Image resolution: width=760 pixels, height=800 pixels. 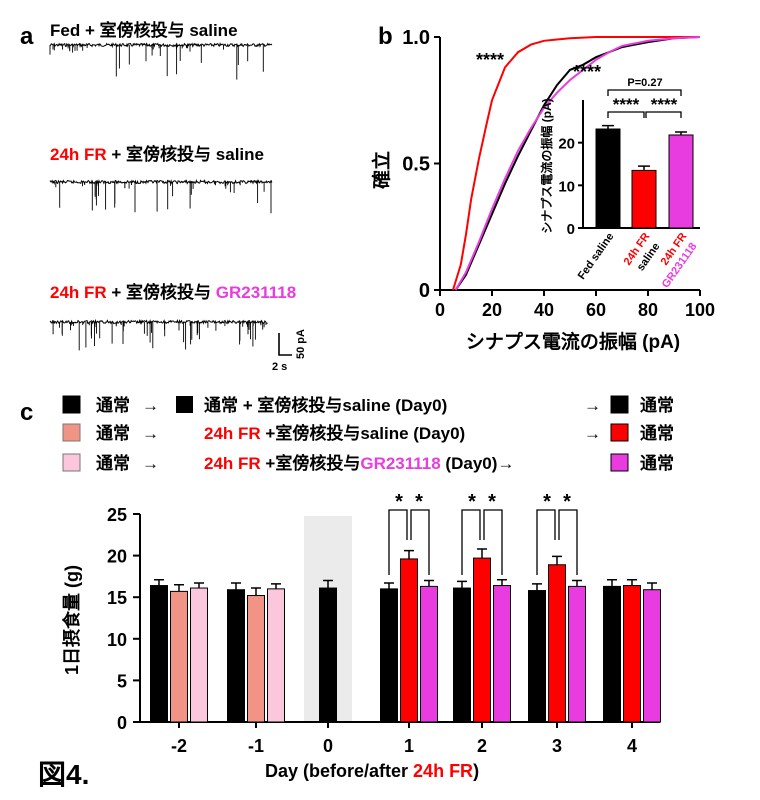 What do you see at coordinates (381, 170) in the screenshot?
I see `curve-y-label: 確立` at bounding box center [381, 170].